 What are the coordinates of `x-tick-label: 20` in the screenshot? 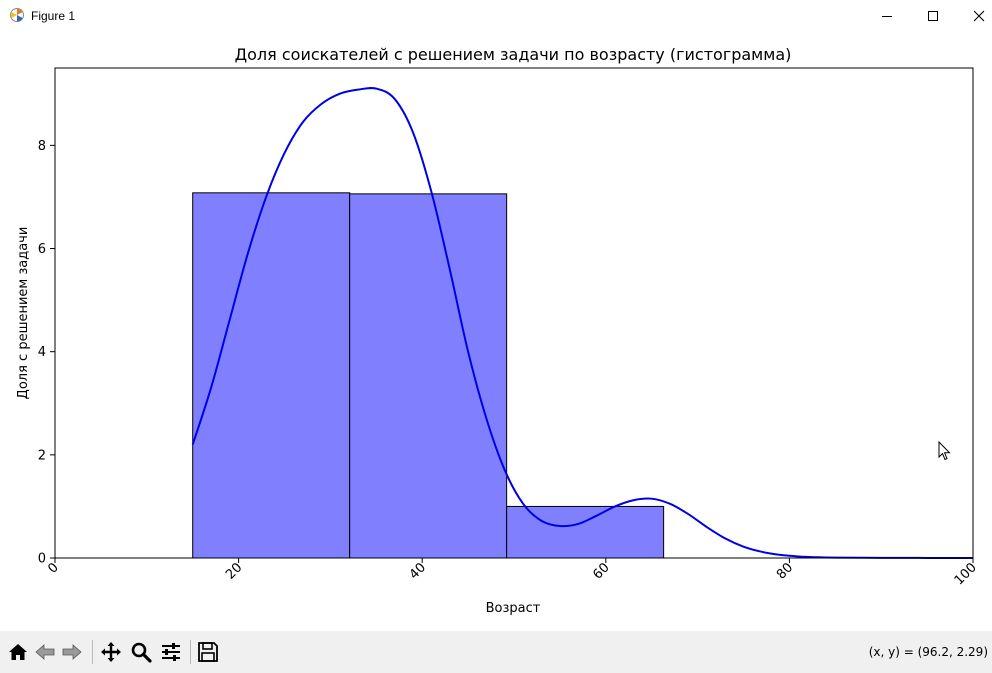 It's located at (234, 571).